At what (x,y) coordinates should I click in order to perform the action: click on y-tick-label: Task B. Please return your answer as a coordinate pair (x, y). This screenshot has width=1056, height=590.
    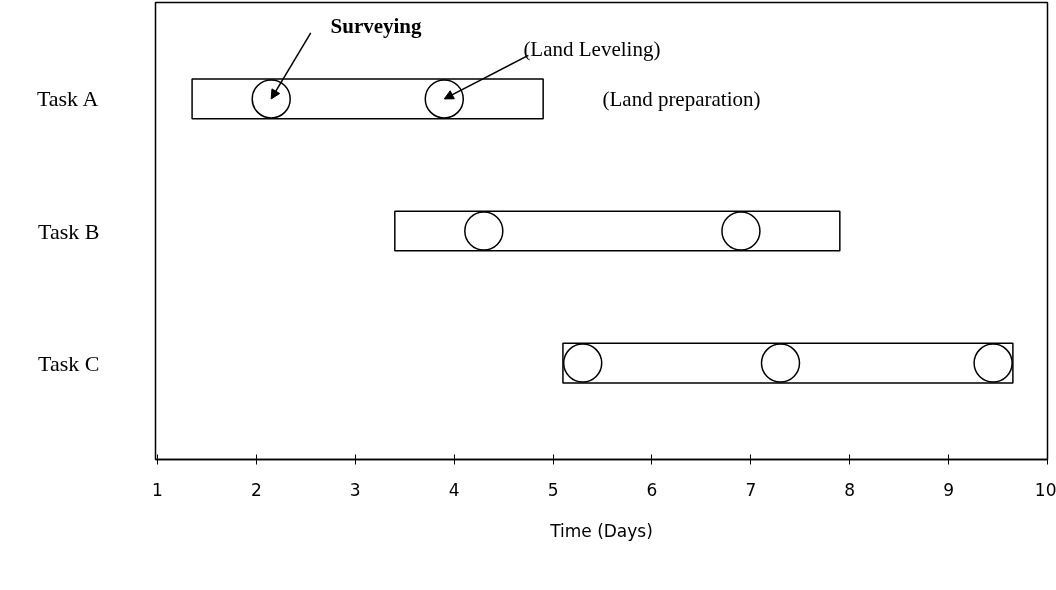
    Looking at the image, I should click on (69, 231).